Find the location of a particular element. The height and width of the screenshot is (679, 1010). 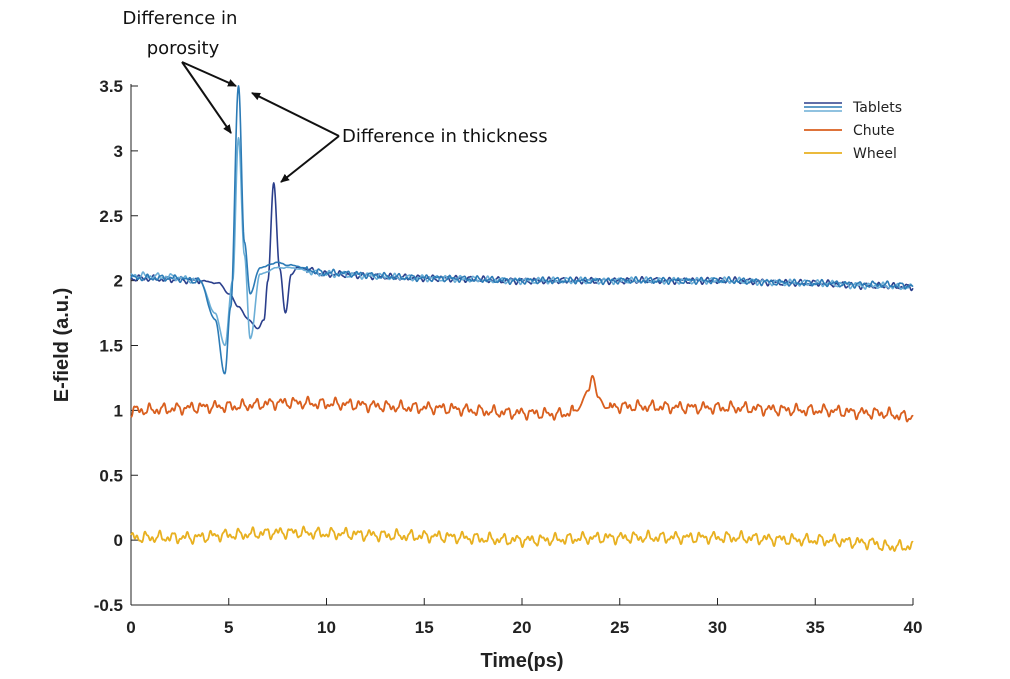

y-tick-label: 1 is located at coordinates (118, 410).